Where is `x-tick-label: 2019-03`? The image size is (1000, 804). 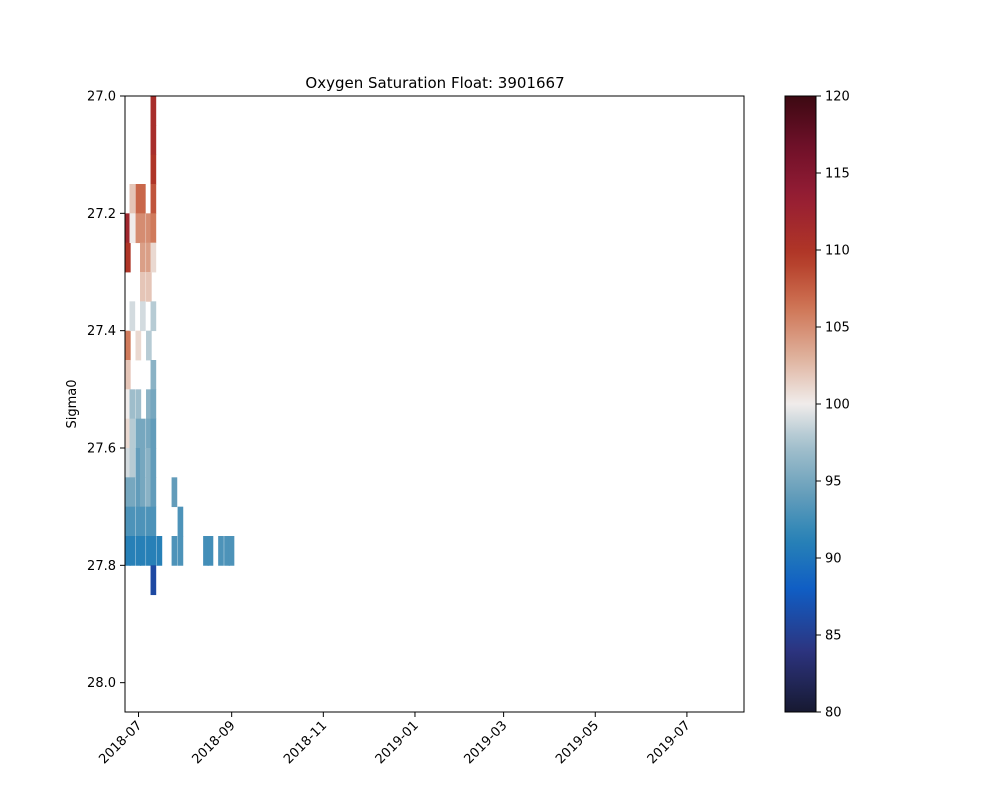
x-tick-label: 2019-03 is located at coordinates (485, 742).